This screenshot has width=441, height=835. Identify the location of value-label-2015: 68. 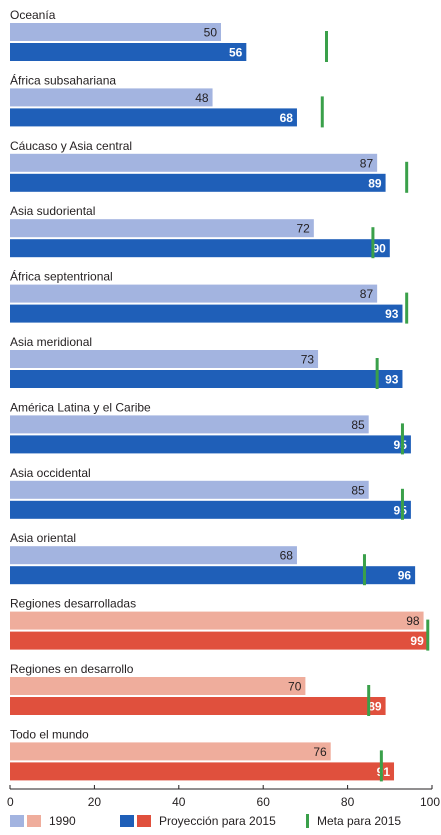
(287, 118).